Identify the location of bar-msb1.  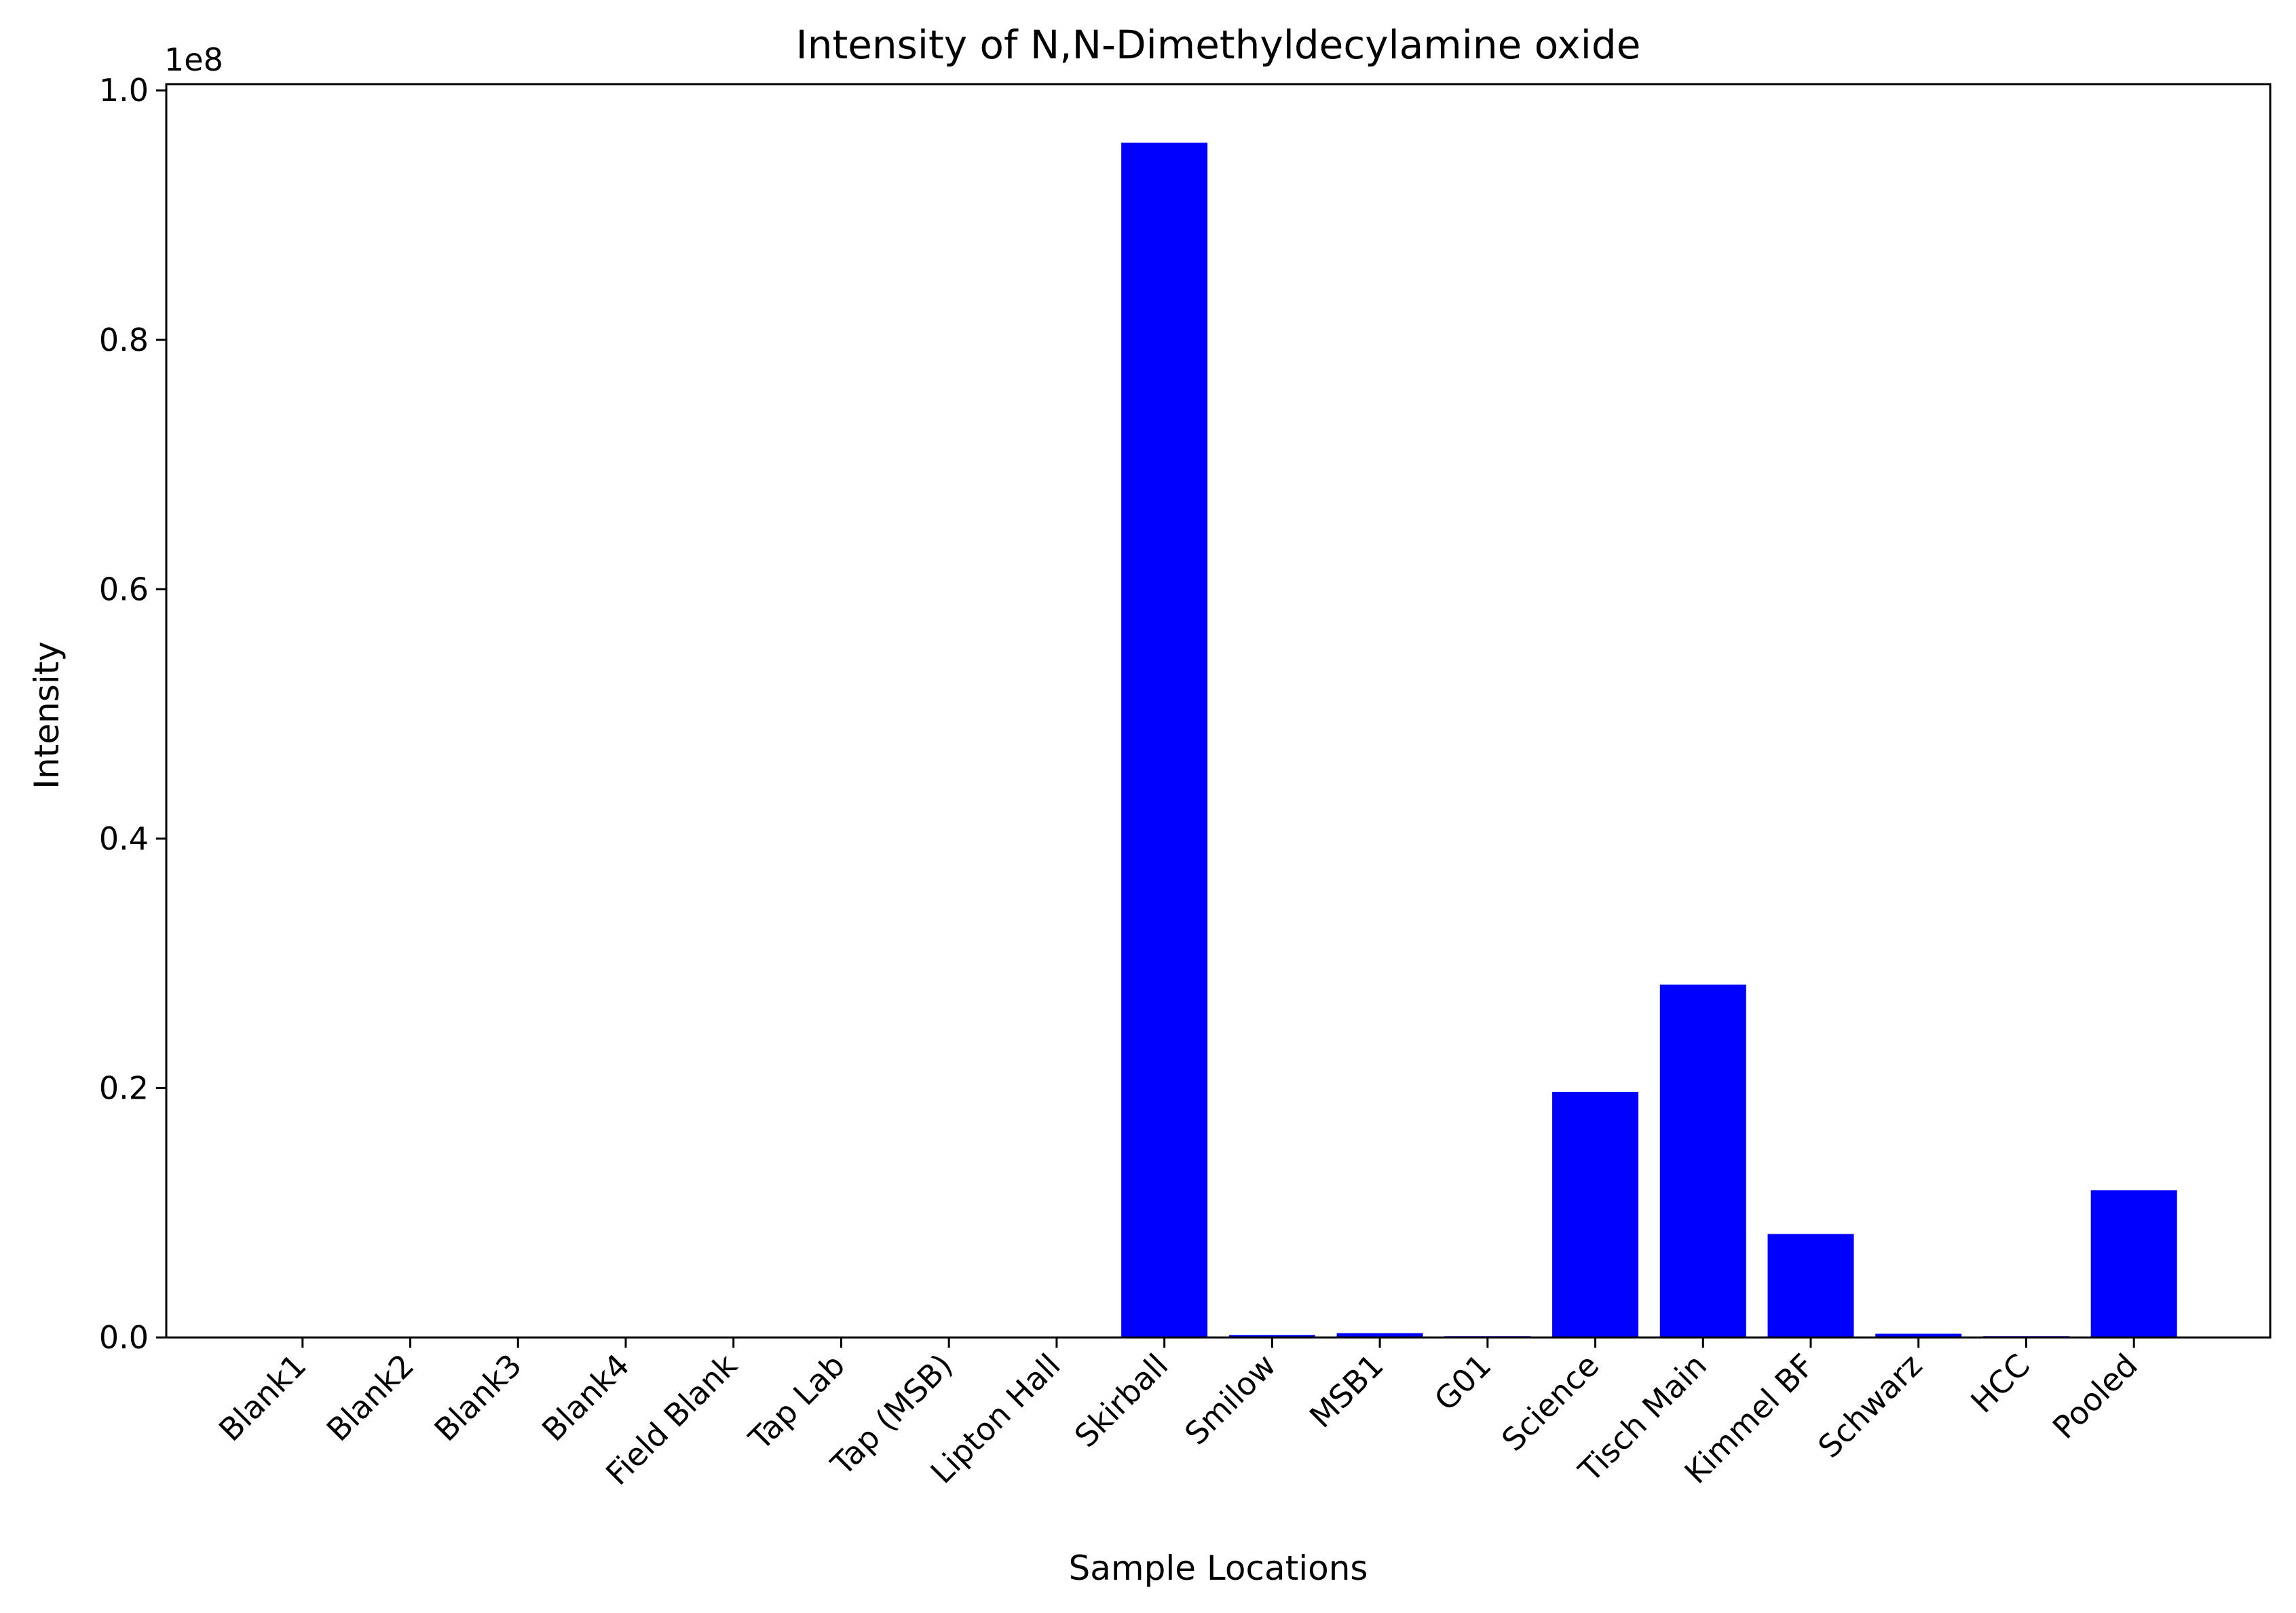
(1379, 1335).